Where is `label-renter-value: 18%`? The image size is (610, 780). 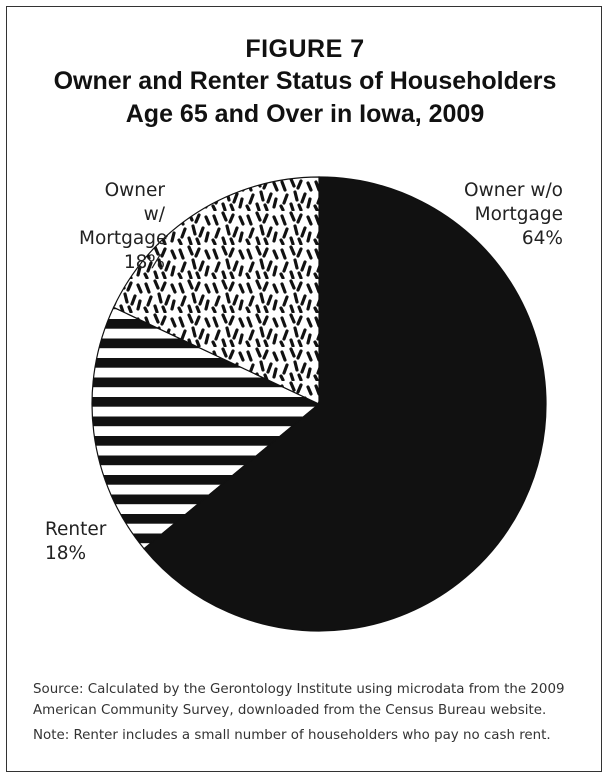
label-renter-value: 18% is located at coordinates (66, 553).